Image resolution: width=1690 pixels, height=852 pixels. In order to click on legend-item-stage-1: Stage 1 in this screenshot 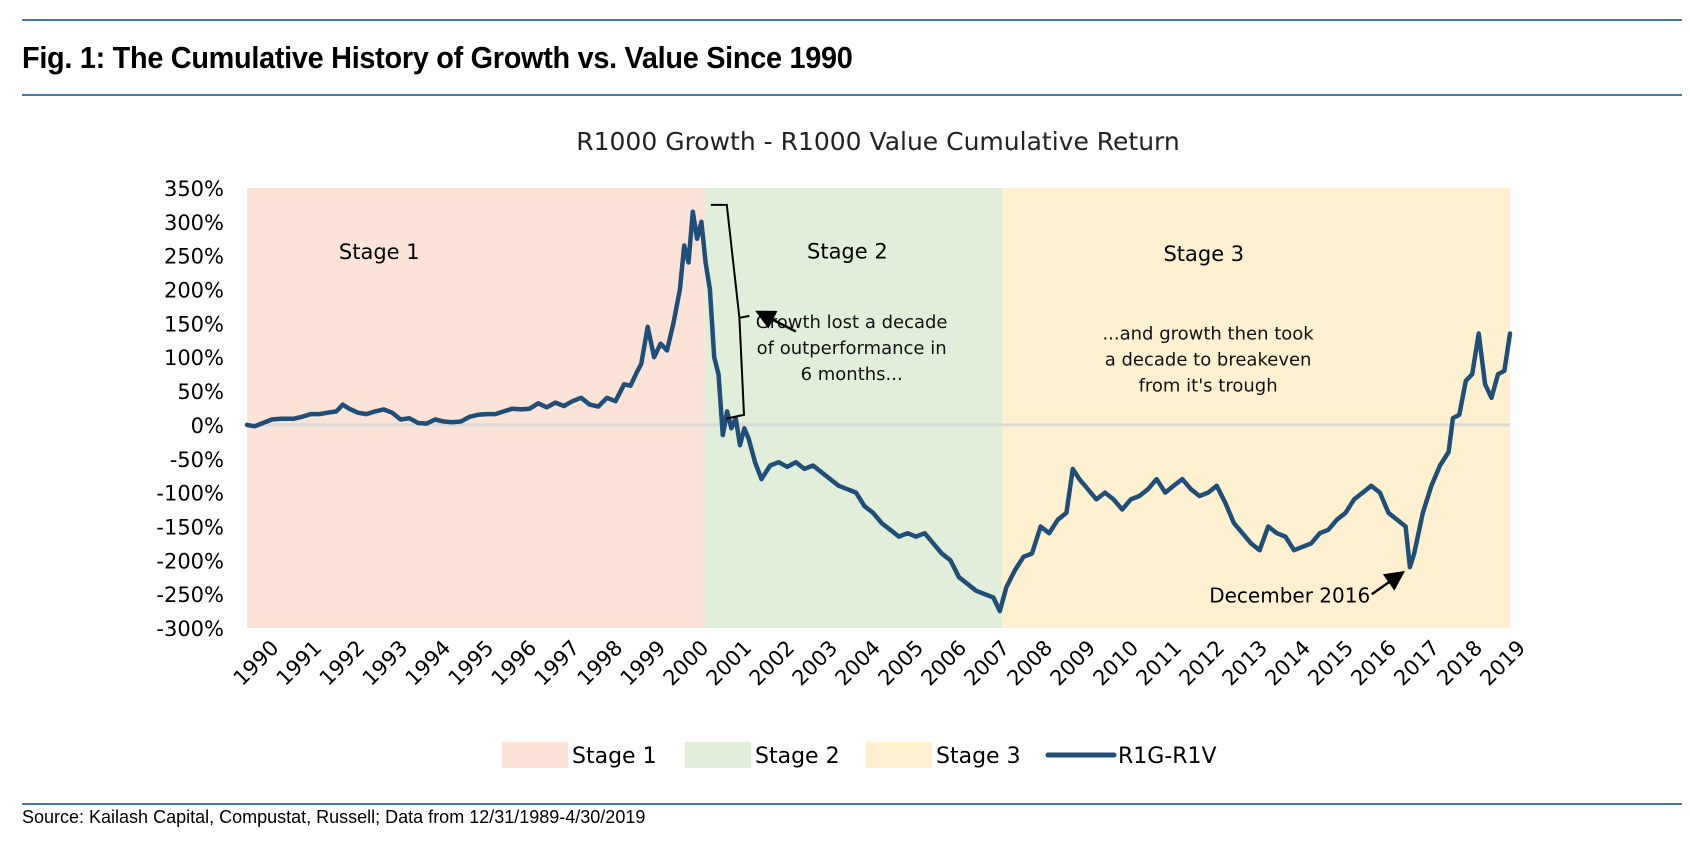, I will do `click(579, 755)`.